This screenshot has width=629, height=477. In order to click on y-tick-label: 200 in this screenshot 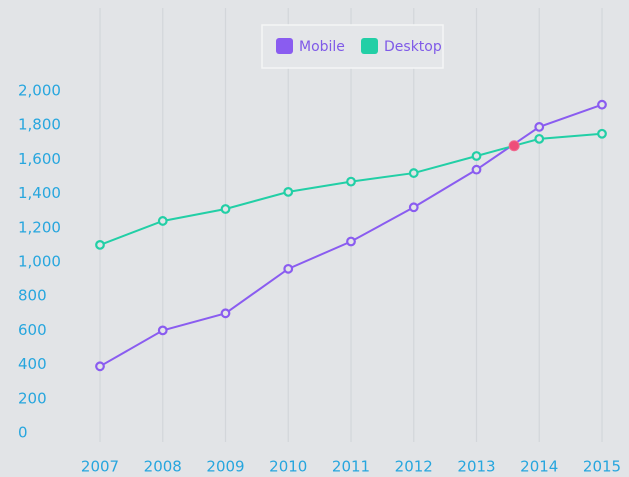, I will do `click(32, 398)`.